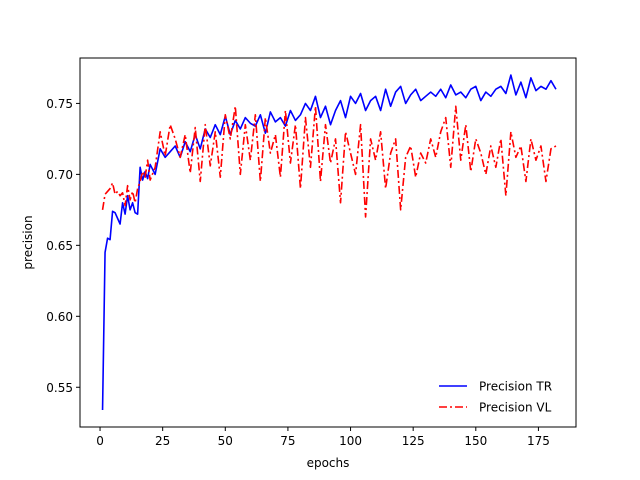  What do you see at coordinates (328, 463) in the screenshot?
I see `x-axis-label: epochs` at bounding box center [328, 463].